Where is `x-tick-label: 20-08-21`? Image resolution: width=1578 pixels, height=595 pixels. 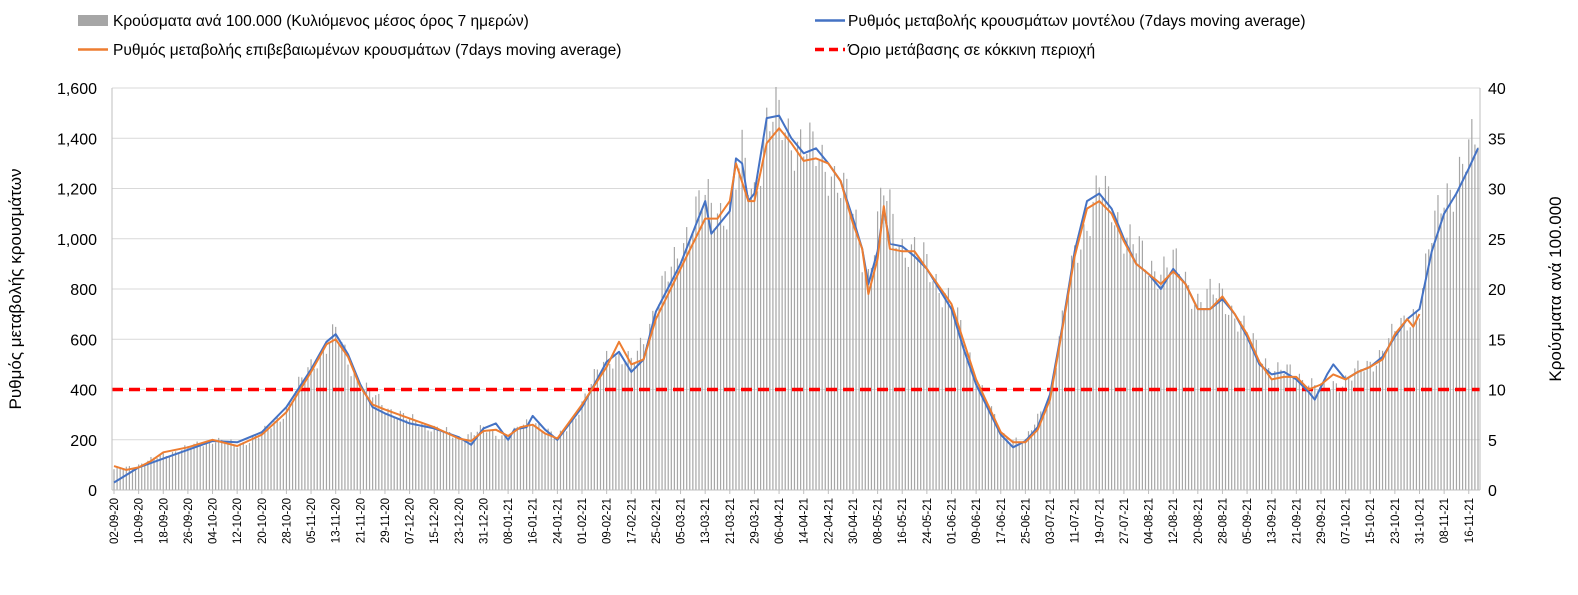
x-tick-label: 20-08-21 is located at coordinates (1199, 521).